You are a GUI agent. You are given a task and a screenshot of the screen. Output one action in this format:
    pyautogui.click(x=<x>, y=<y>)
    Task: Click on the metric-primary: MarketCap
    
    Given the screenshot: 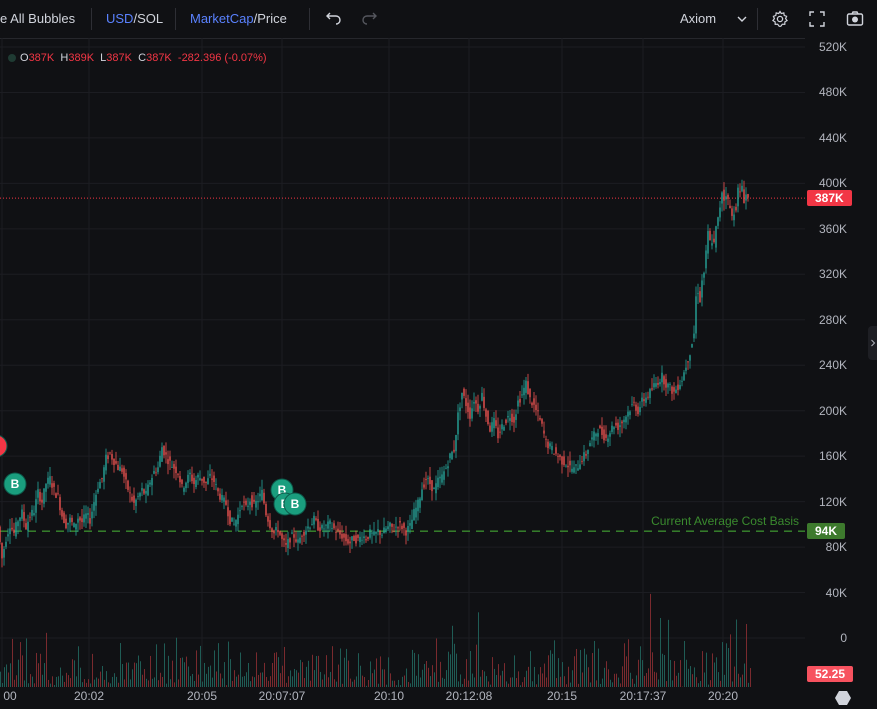 What is the action you would take?
    pyautogui.click(x=222, y=18)
    